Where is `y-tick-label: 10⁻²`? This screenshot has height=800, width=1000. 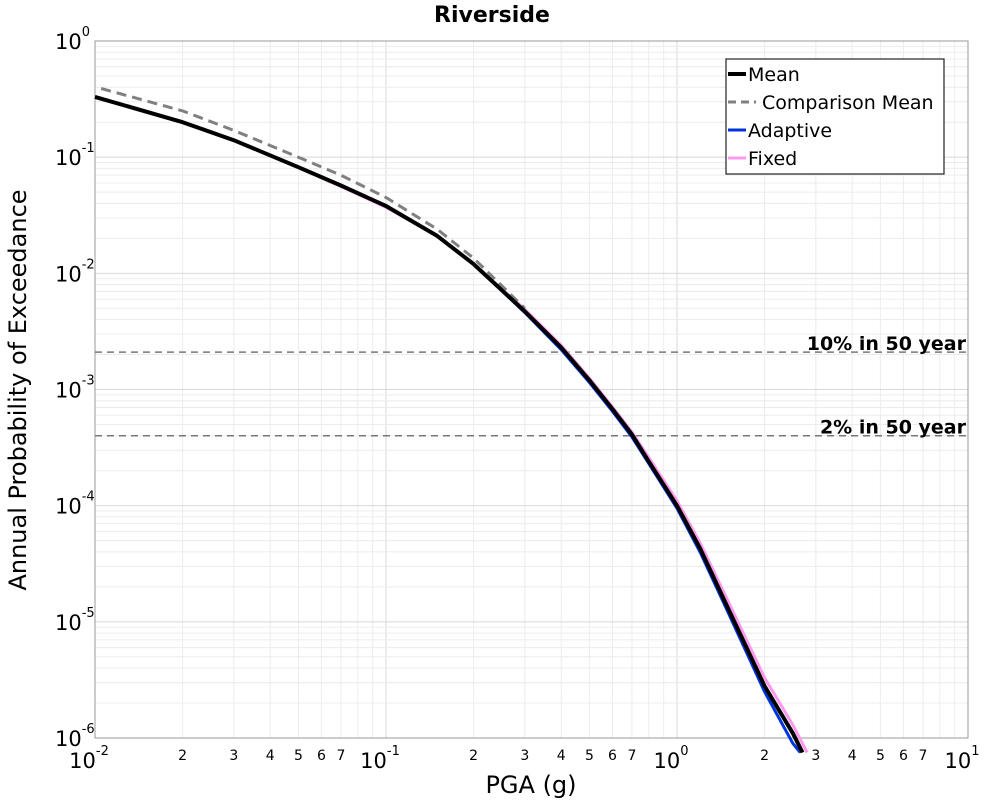
y-tick-label: 10⁻² is located at coordinates (75, 271).